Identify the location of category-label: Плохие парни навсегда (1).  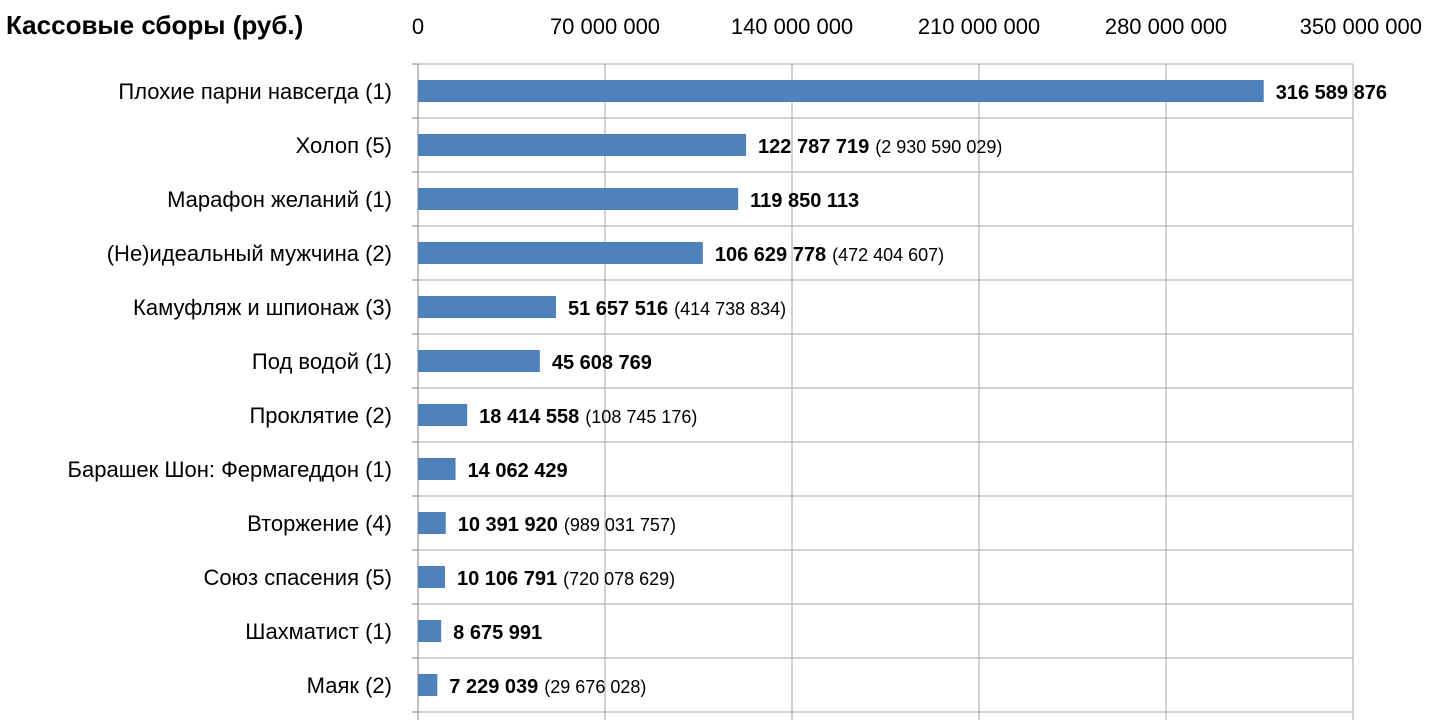
(255, 91).